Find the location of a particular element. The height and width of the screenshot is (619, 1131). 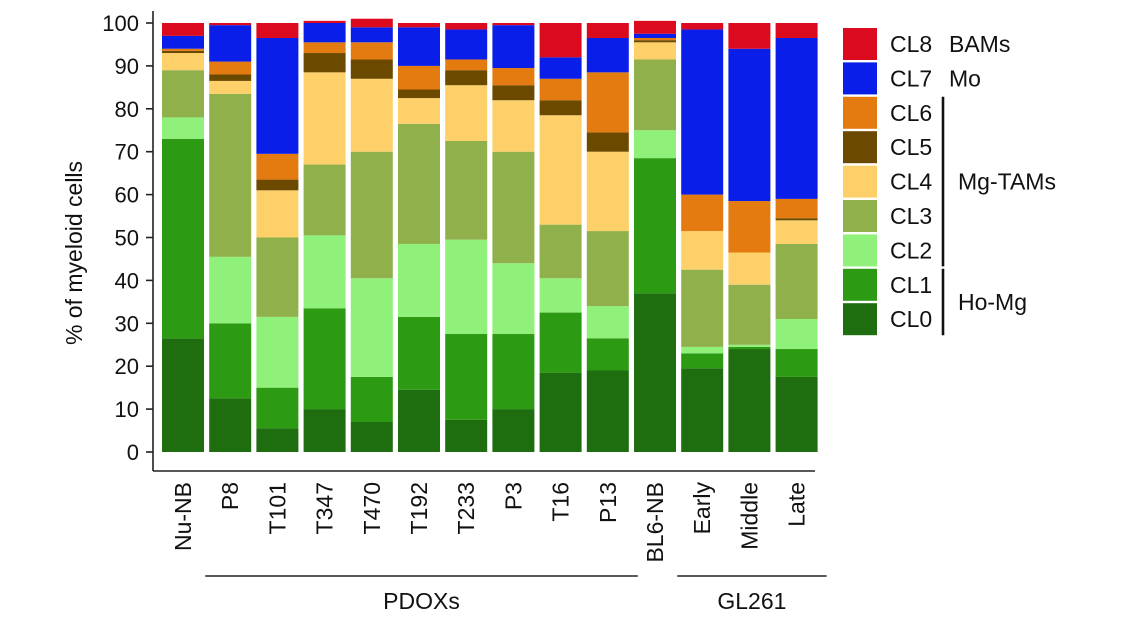

x-tick-label-early: Early is located at coordinates (702, 508).